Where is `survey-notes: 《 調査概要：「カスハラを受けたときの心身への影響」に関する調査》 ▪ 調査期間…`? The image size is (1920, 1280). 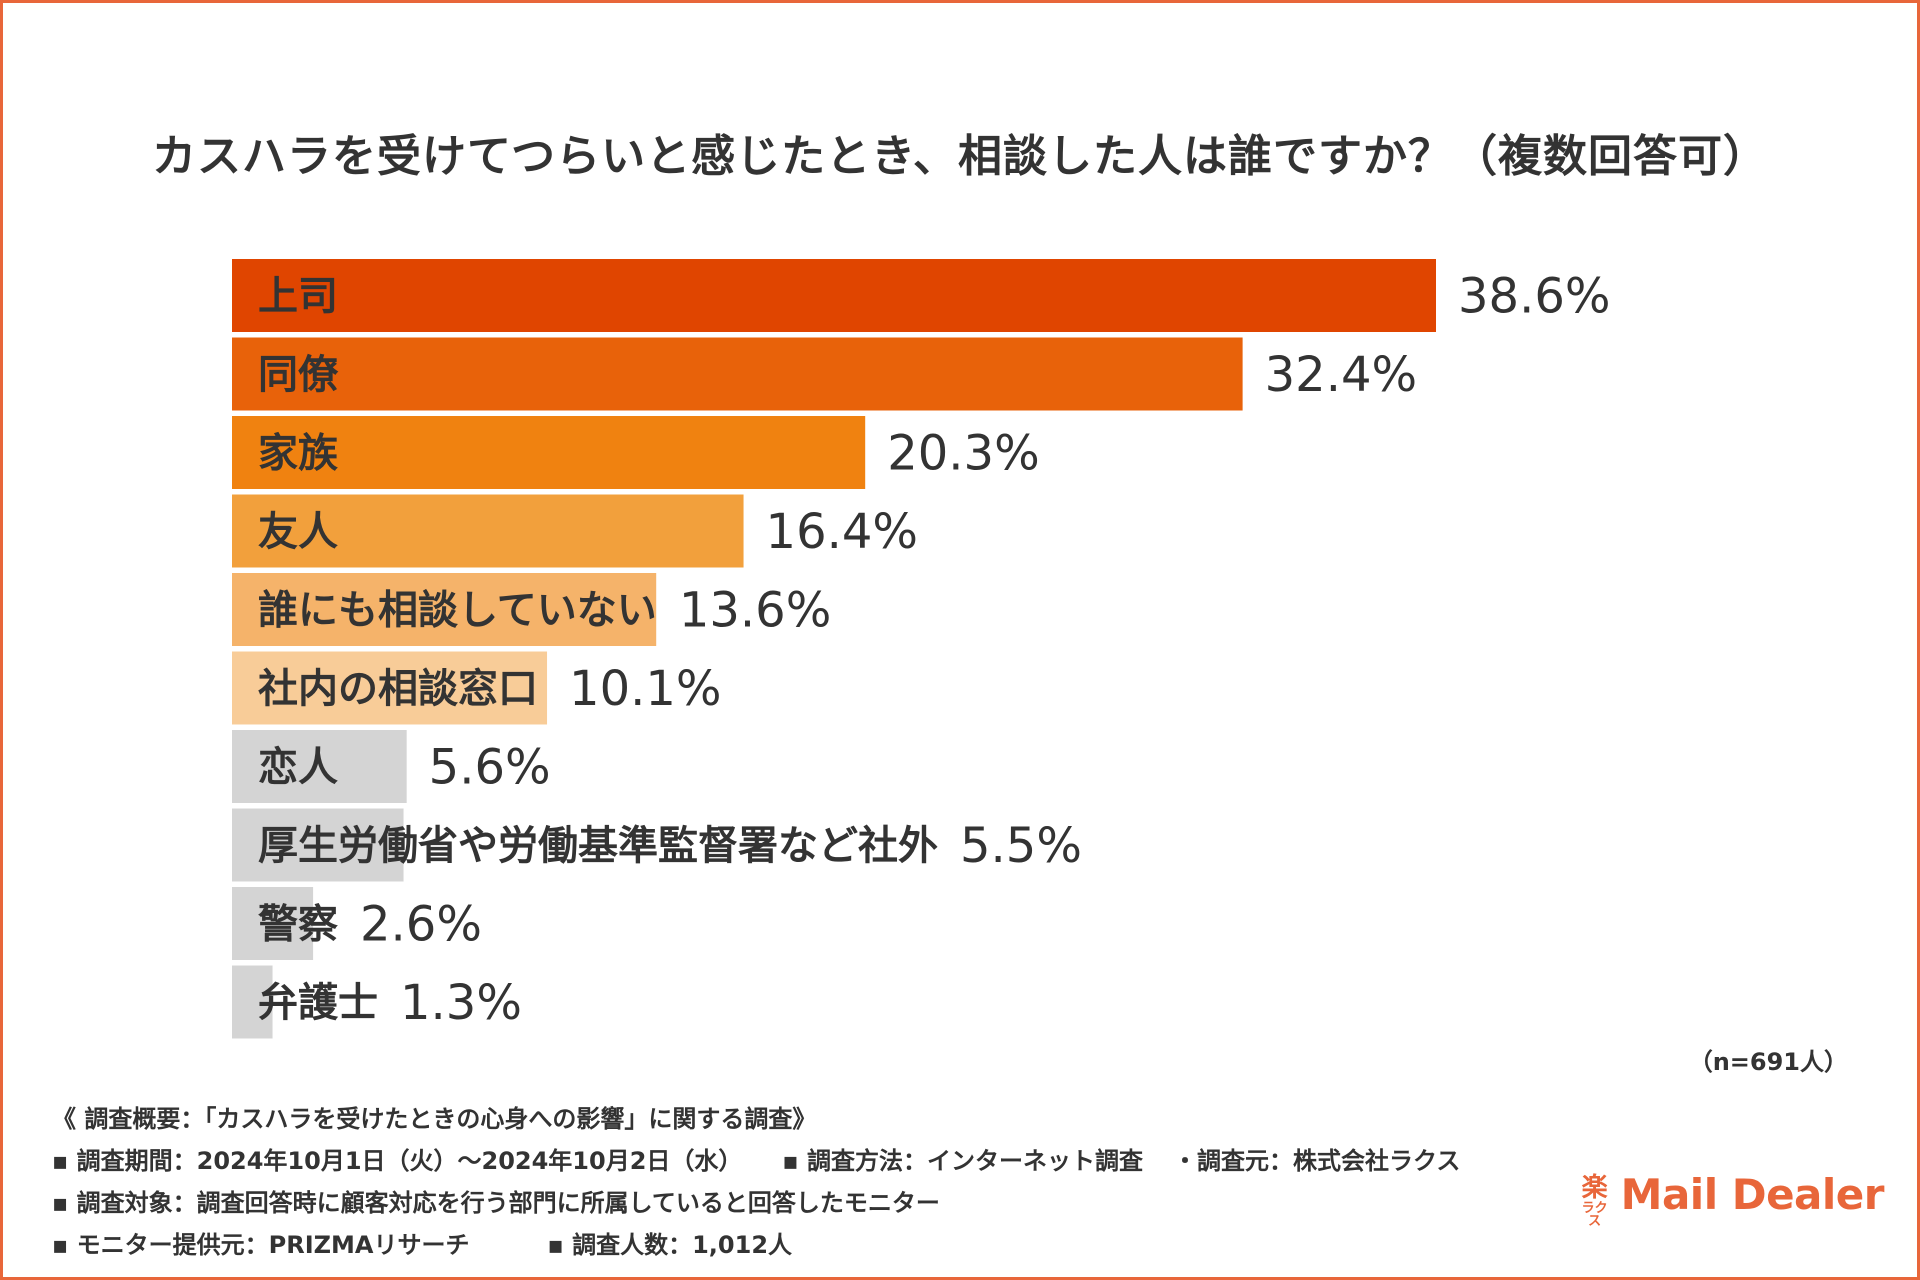 survey-notes: 《 調査概要：「カスハラを受けたときの心身への影響」に関する調査》 ▪ 調査期間… is located at coordinates (756, 1182).